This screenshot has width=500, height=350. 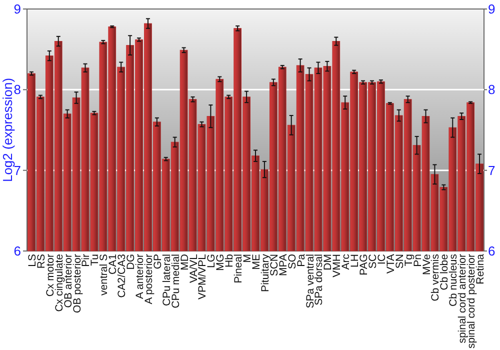 What do you see at coordinates (17, 251) in the screenshot?
I see `y-tick-label: 6` at bounding box center [17, 251].